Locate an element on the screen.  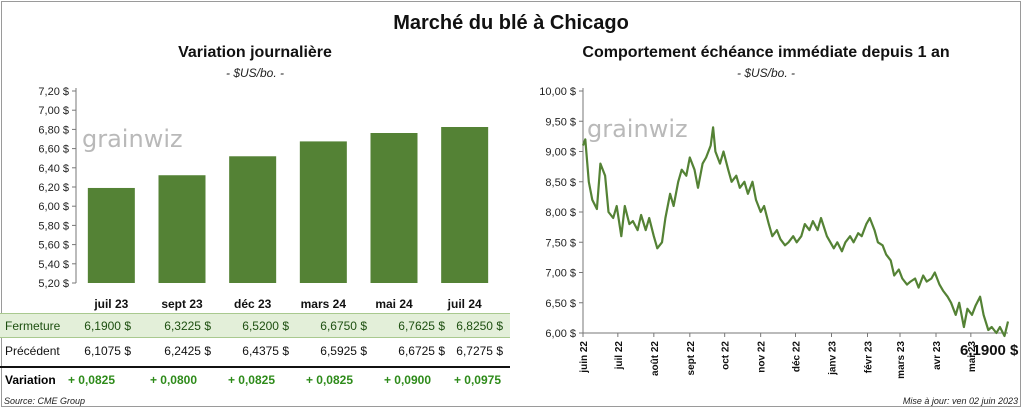
page-title: Marché du blé à Chicago is located at coordinates (511, 23).